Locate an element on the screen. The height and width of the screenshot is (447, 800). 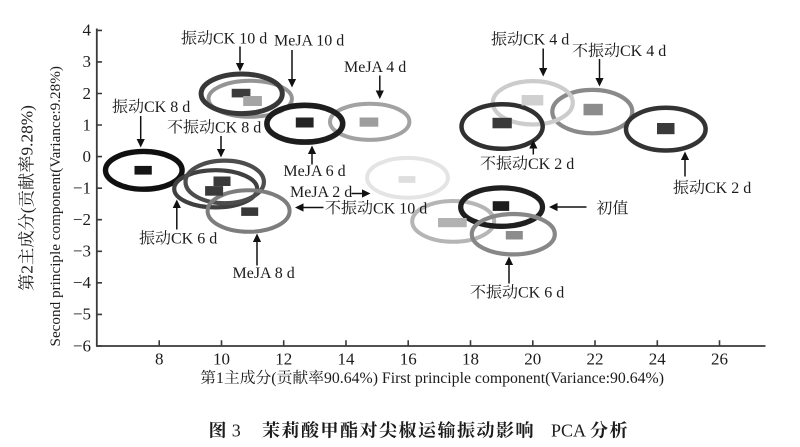
svg-text: 4 is located at coordinates (87, 30).